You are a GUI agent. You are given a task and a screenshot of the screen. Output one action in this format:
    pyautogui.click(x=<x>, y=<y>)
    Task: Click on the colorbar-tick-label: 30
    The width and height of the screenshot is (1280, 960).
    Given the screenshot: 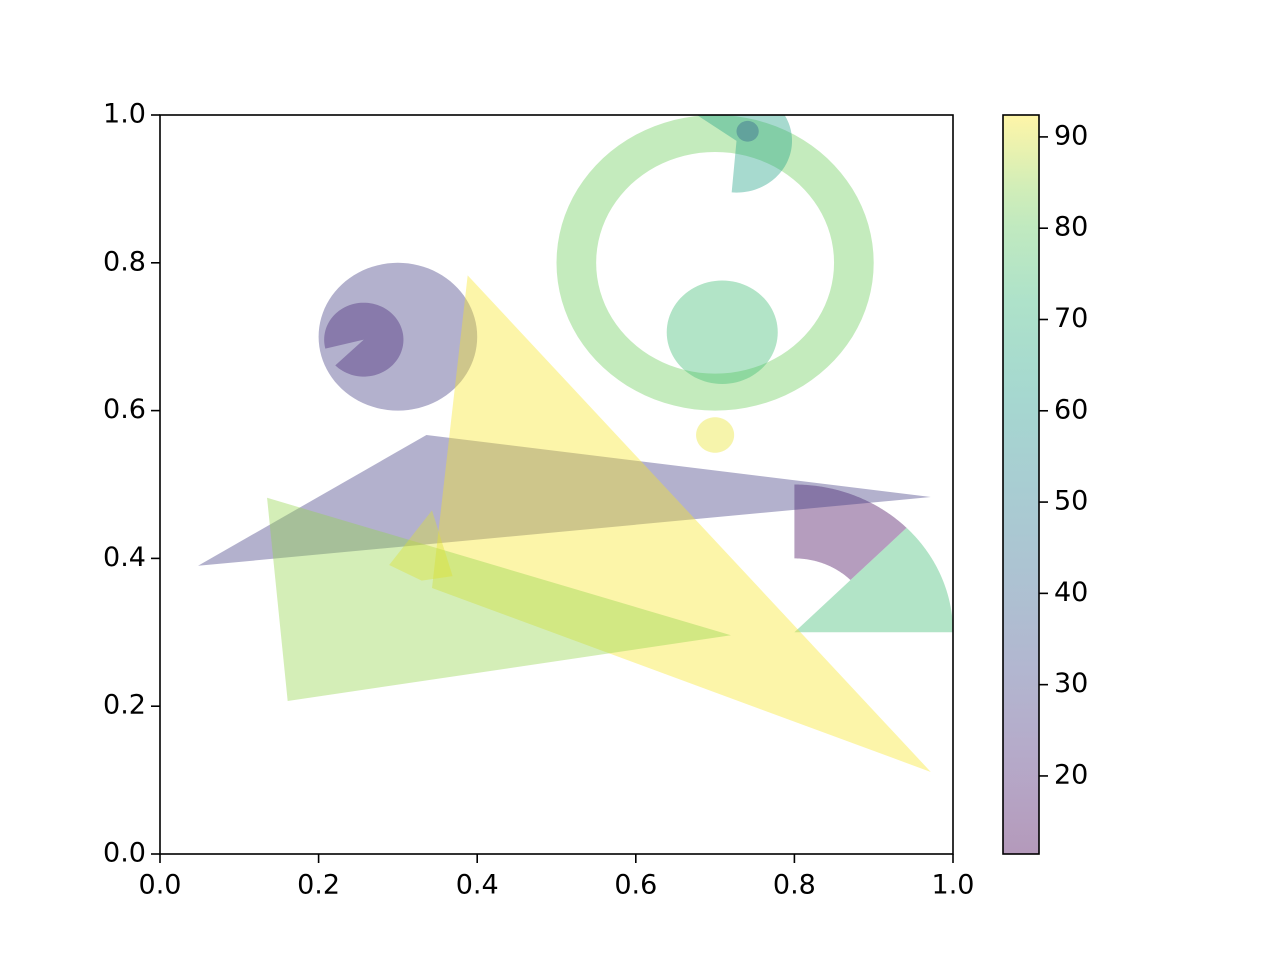 What is the action you would take?
    pyautogui.click(x=1071, y=683)
    